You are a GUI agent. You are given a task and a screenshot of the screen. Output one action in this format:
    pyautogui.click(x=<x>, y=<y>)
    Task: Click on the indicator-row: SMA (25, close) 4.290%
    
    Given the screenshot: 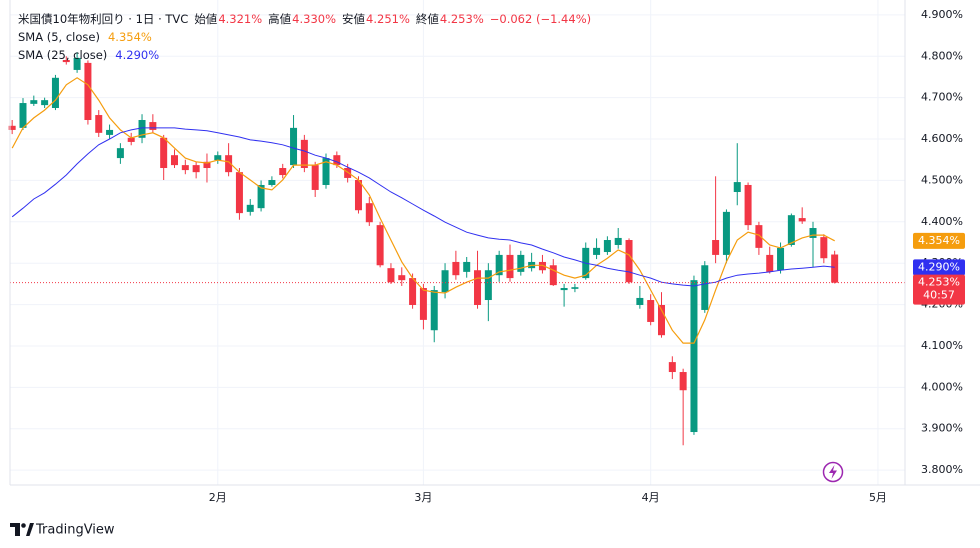 What is the action you would take?
    pyautogui.click(x=307, y=55)
    